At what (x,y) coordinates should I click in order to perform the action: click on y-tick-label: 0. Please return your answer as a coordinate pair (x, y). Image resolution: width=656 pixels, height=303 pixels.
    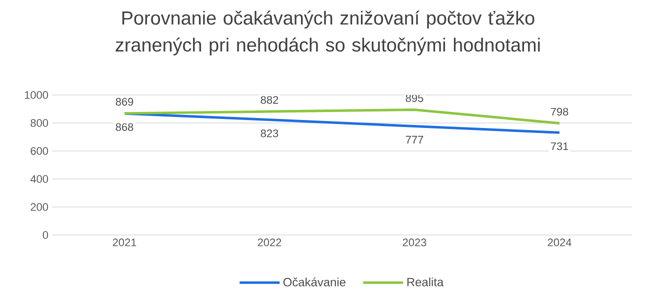
    Looking at the image, I should click on (45, 235).